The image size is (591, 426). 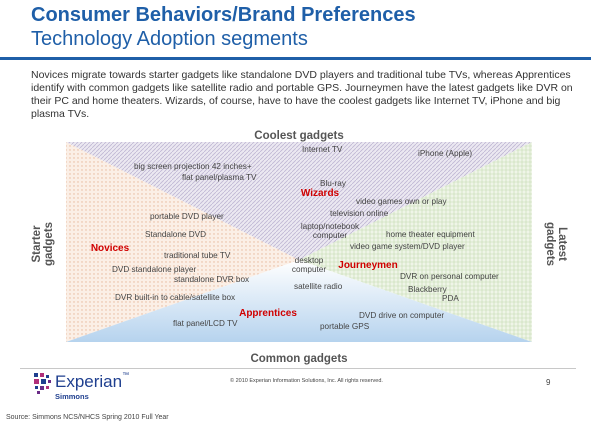 What do you see at coordinates (49, 244) in the screenshot?
I see `axis-left-label-line2: gadgets` at bounding box center [49, 244].